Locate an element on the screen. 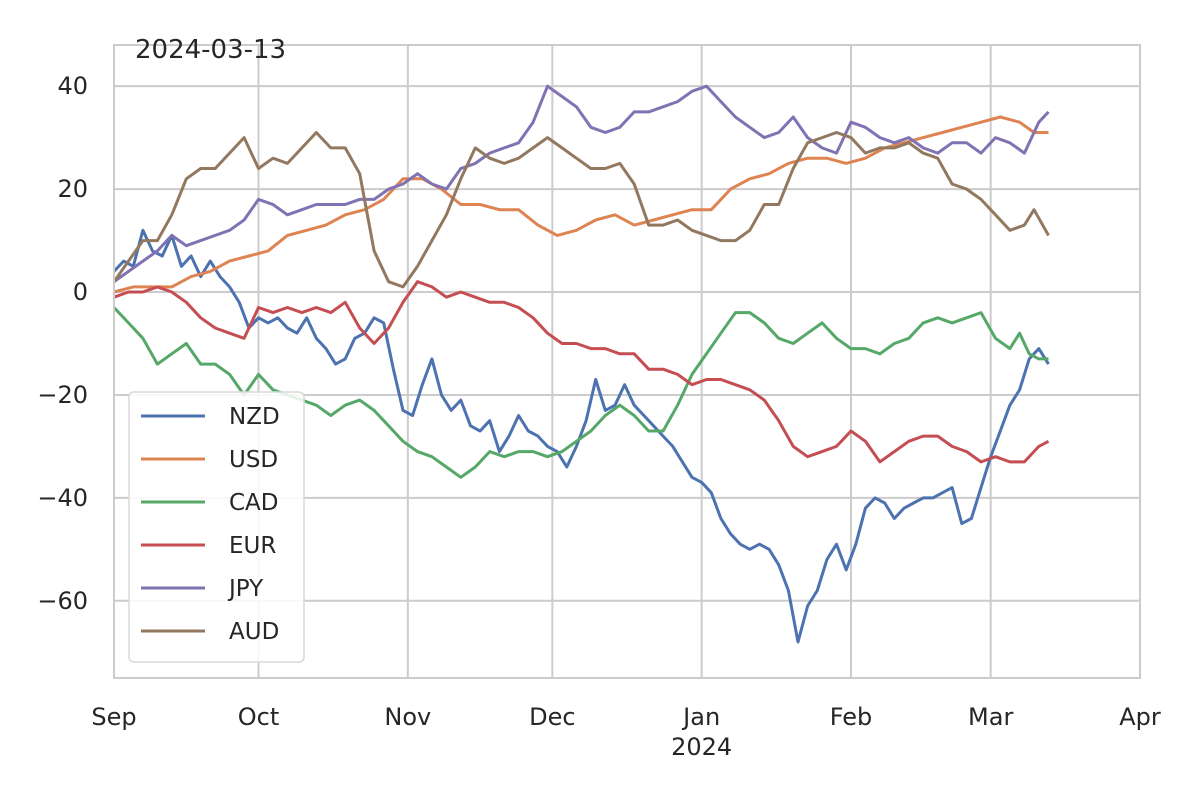  x-tick-label: Dec is located at coordinates (552, 717).